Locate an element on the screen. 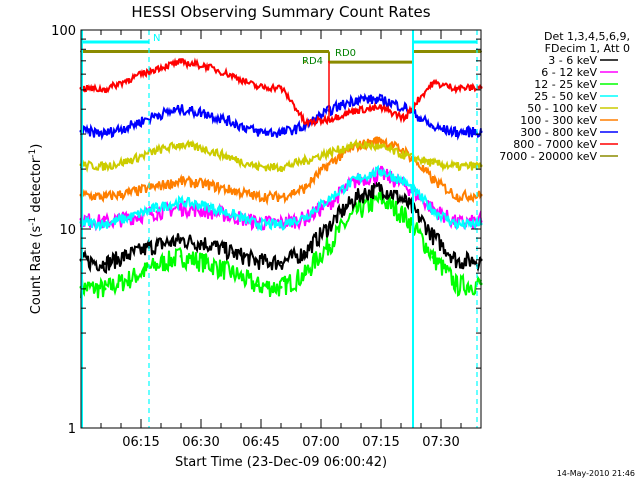 This screenshot has height=480, width=640. x-tick-label-0: 06:15 is located at coordinates (140, 442).